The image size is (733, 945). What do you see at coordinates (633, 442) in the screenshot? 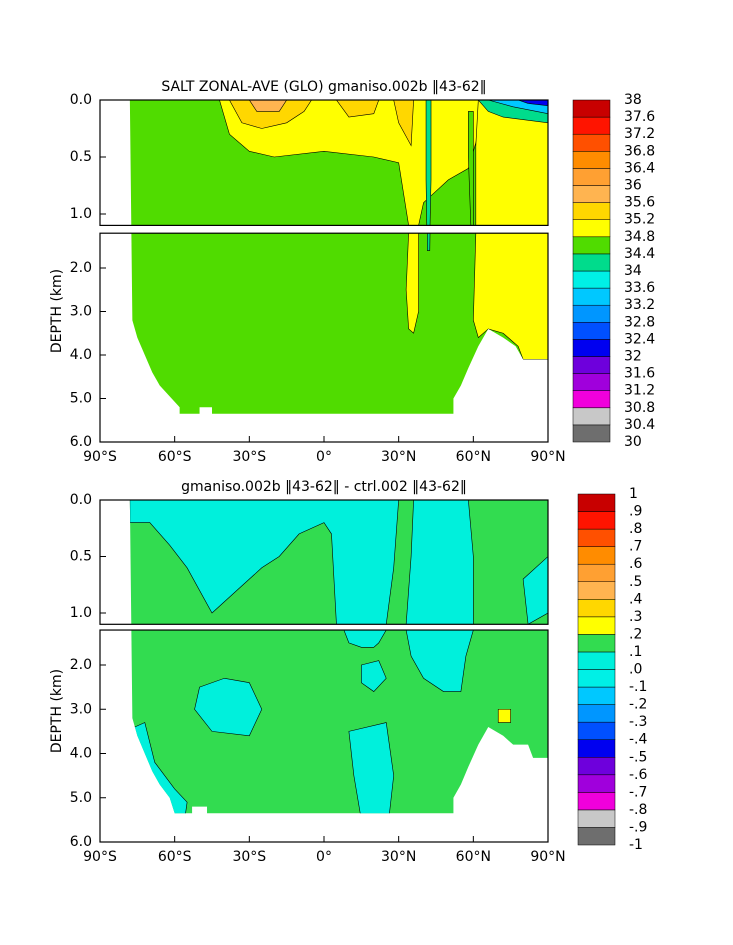
I see `colorbar-label: 30` at bounding box center [633, 442].